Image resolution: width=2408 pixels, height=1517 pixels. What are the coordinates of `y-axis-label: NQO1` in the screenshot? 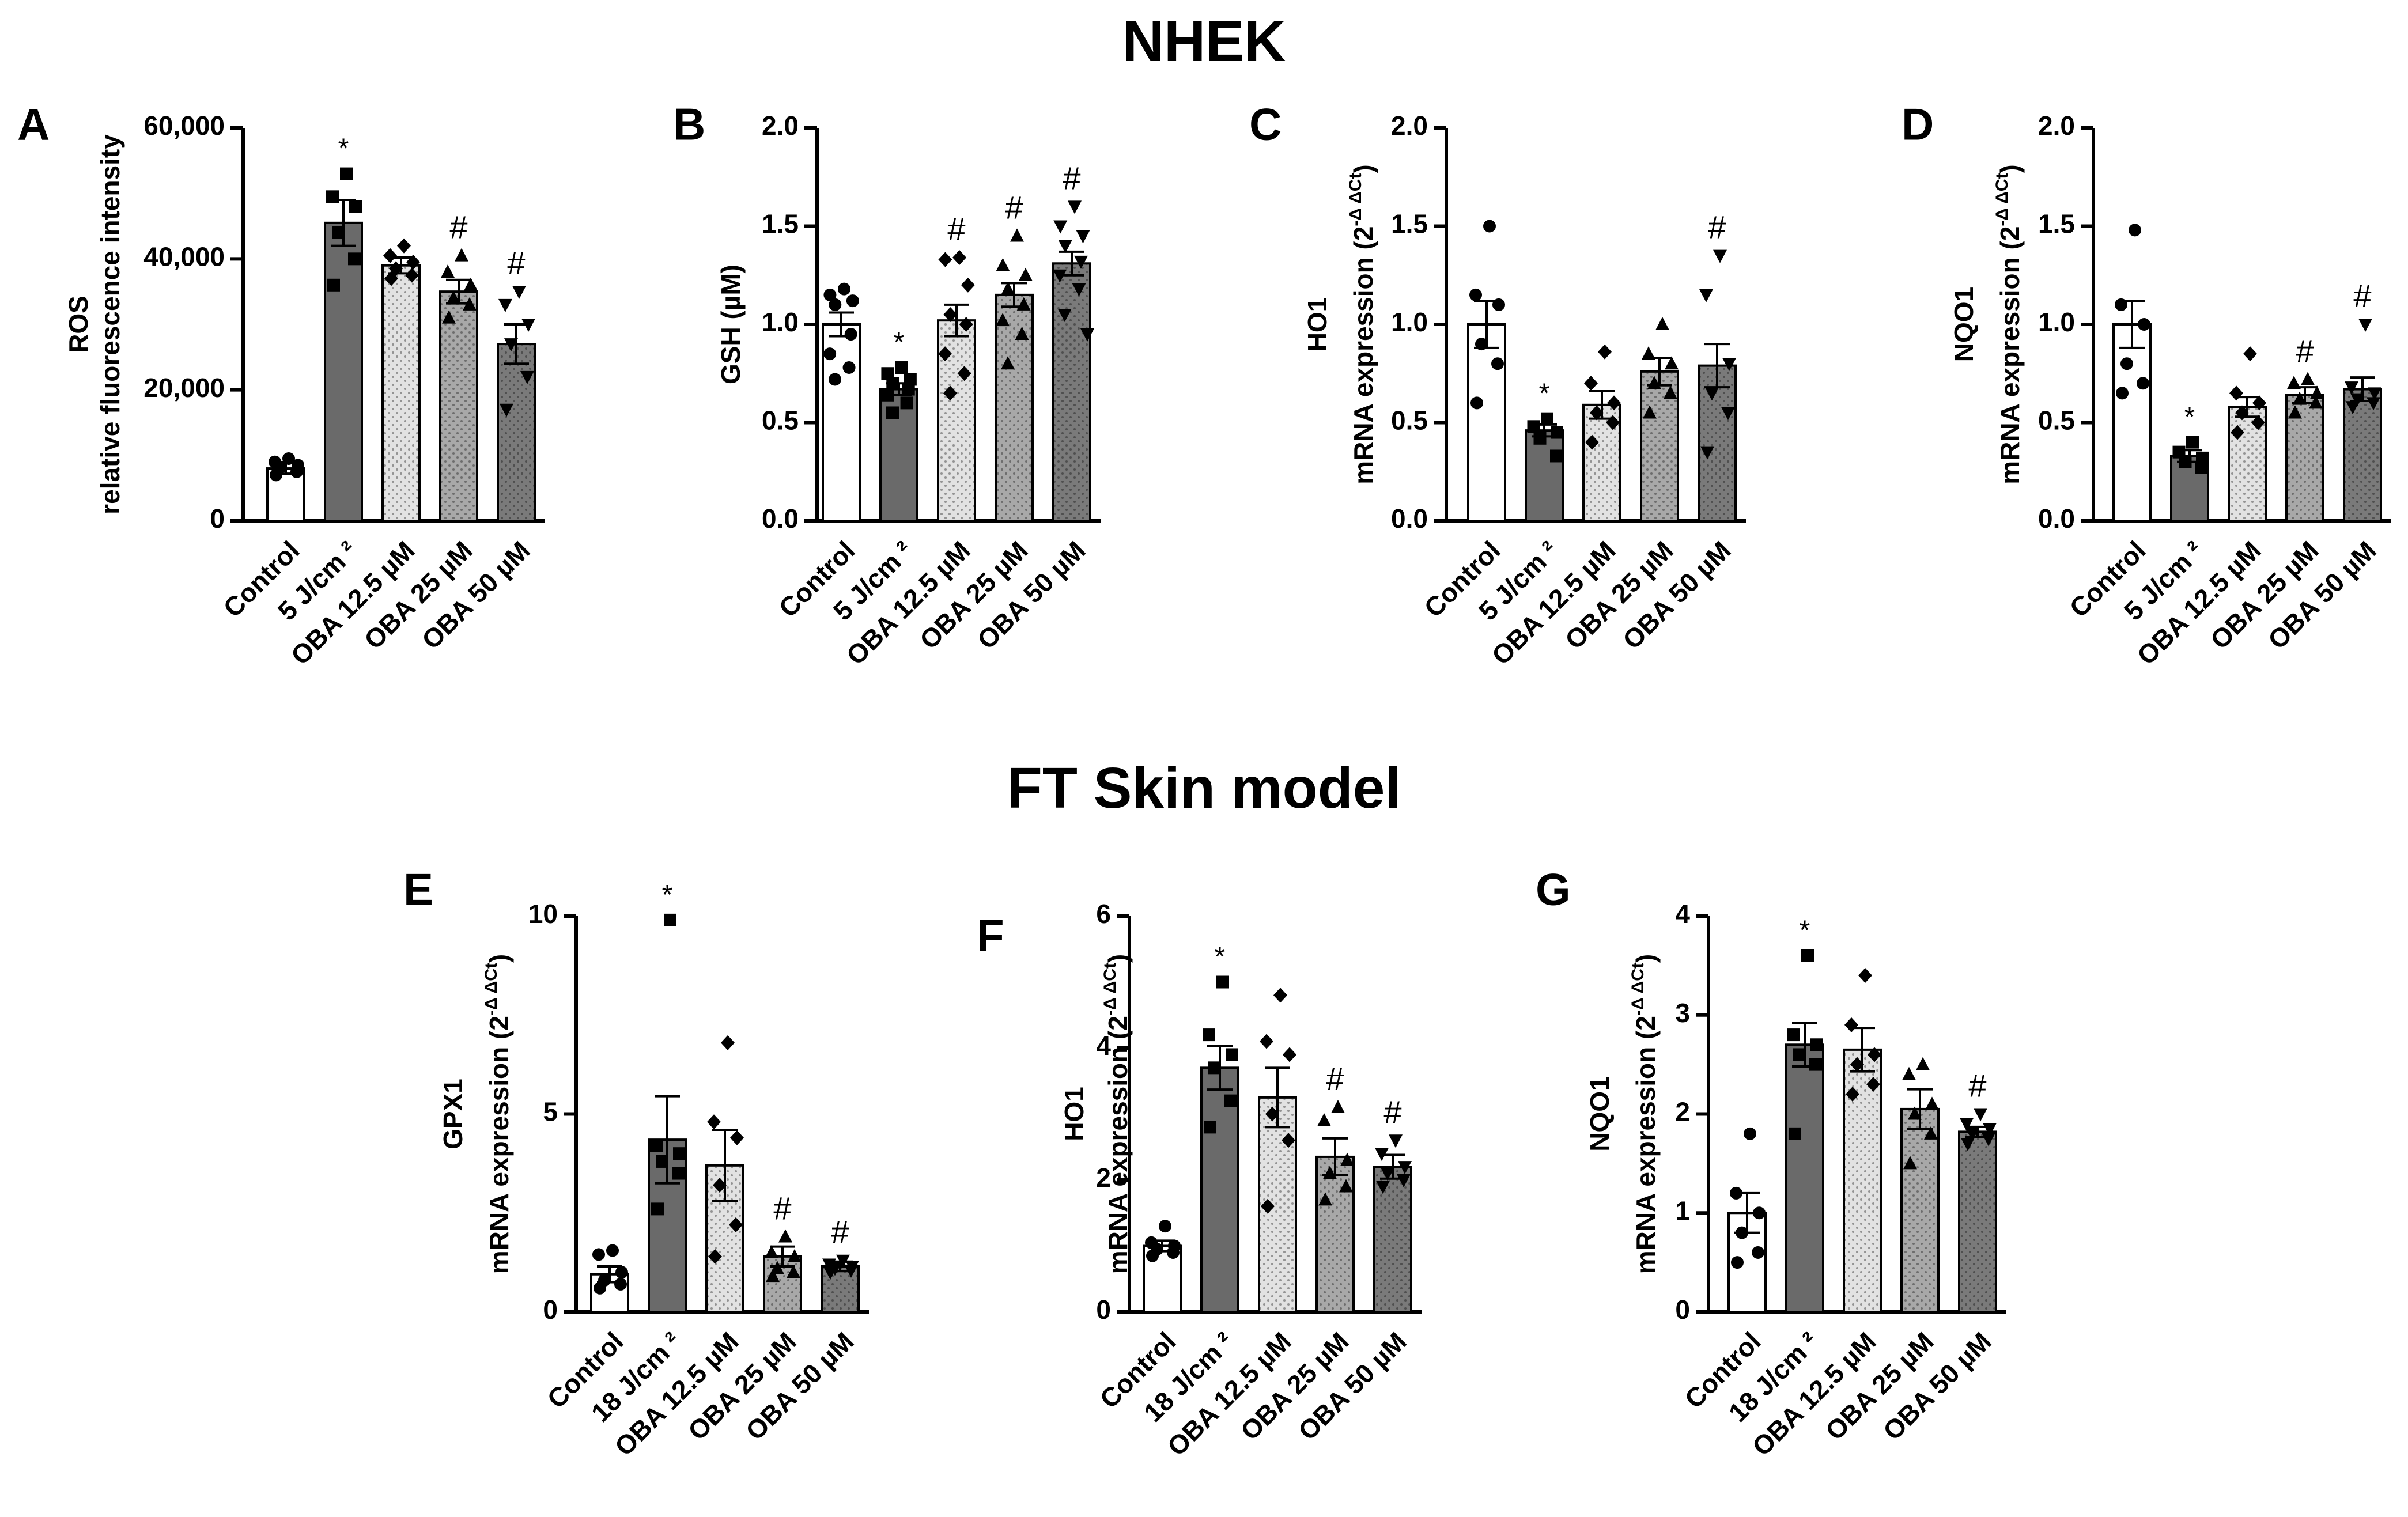 It's located at (1964, 324).